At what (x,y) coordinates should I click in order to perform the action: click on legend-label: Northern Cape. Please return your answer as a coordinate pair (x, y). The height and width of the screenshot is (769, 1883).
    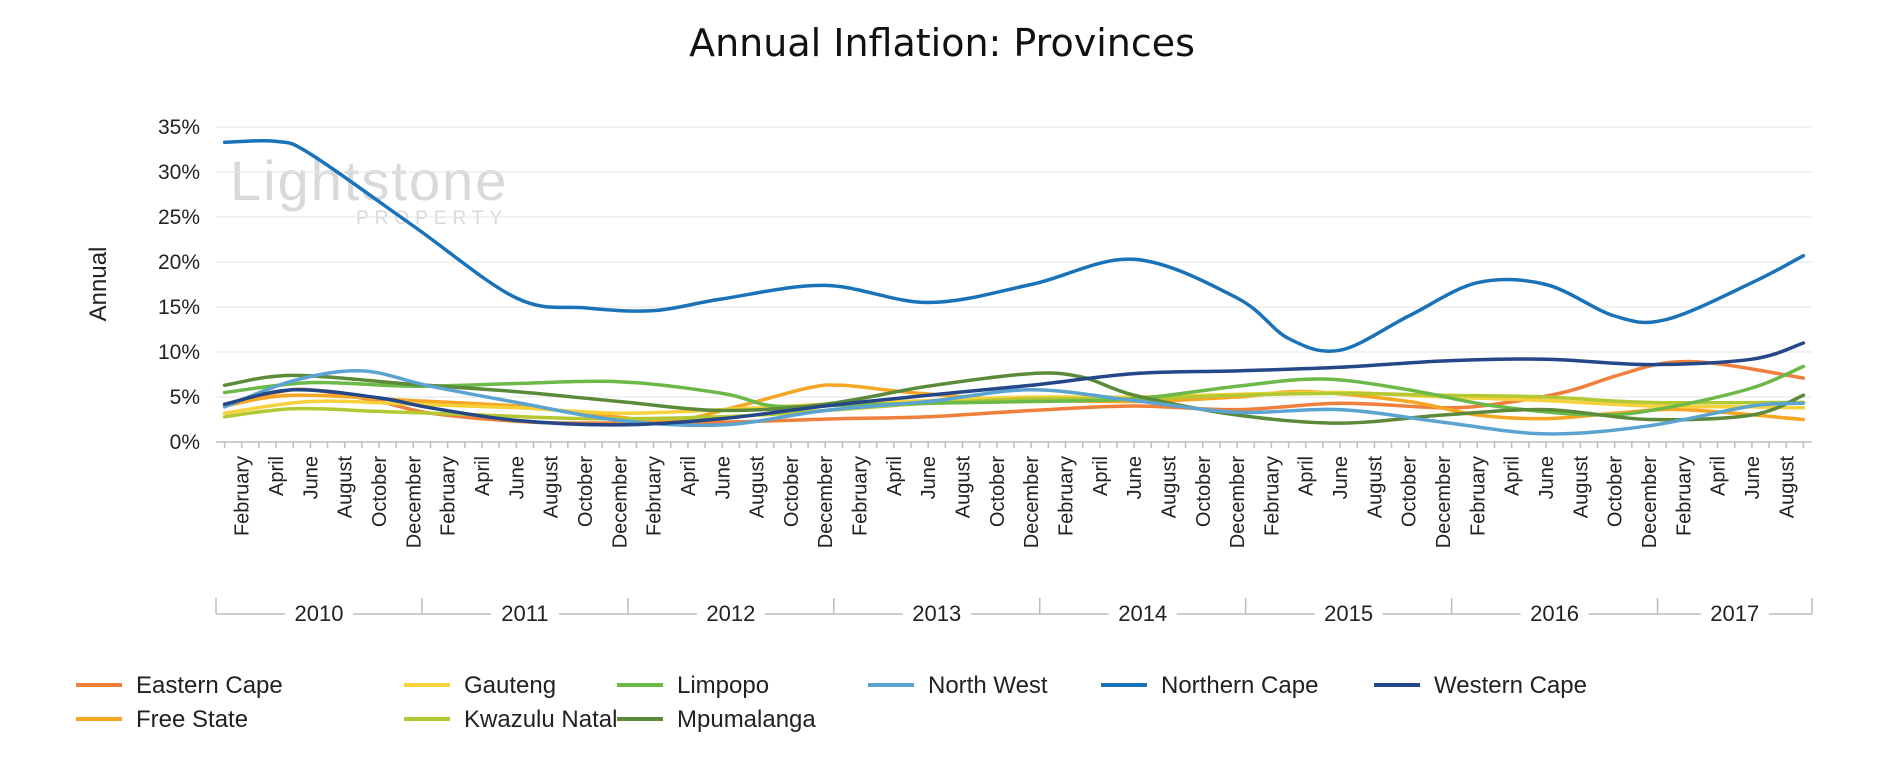
    Looking at the image, I should click on (1239, 685).